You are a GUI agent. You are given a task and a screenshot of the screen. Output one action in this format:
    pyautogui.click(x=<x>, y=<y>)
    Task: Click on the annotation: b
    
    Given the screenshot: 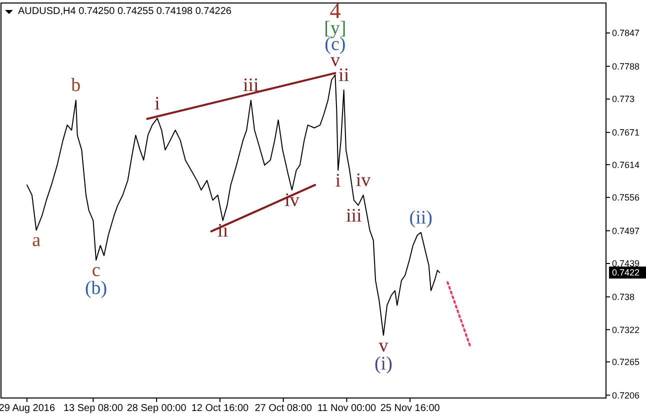 What is the action you would take?
    pyautogui.click(x=76, y=85)
    